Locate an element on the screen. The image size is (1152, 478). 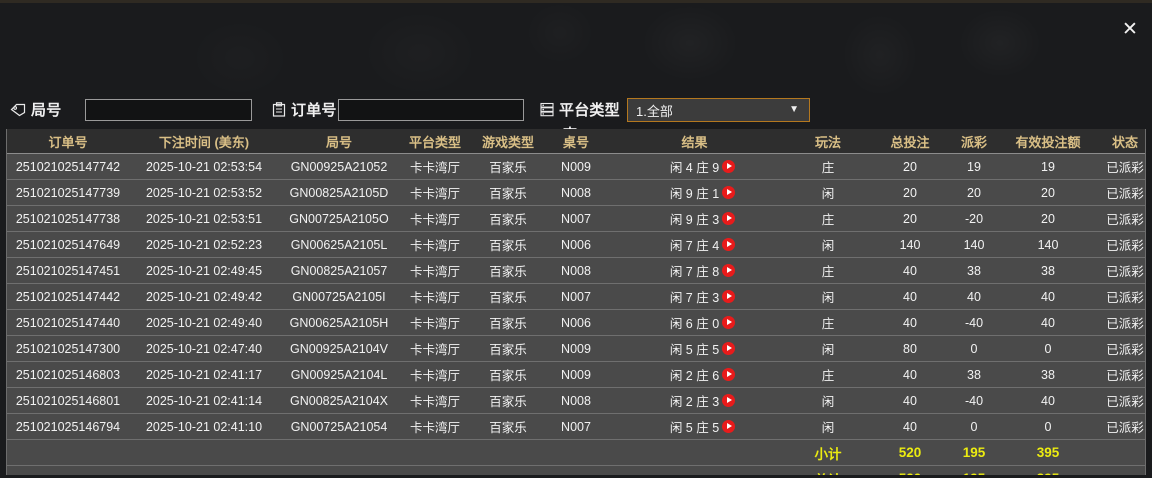
cell-valid-bet: 0 is located at coordinates (1048, 426).